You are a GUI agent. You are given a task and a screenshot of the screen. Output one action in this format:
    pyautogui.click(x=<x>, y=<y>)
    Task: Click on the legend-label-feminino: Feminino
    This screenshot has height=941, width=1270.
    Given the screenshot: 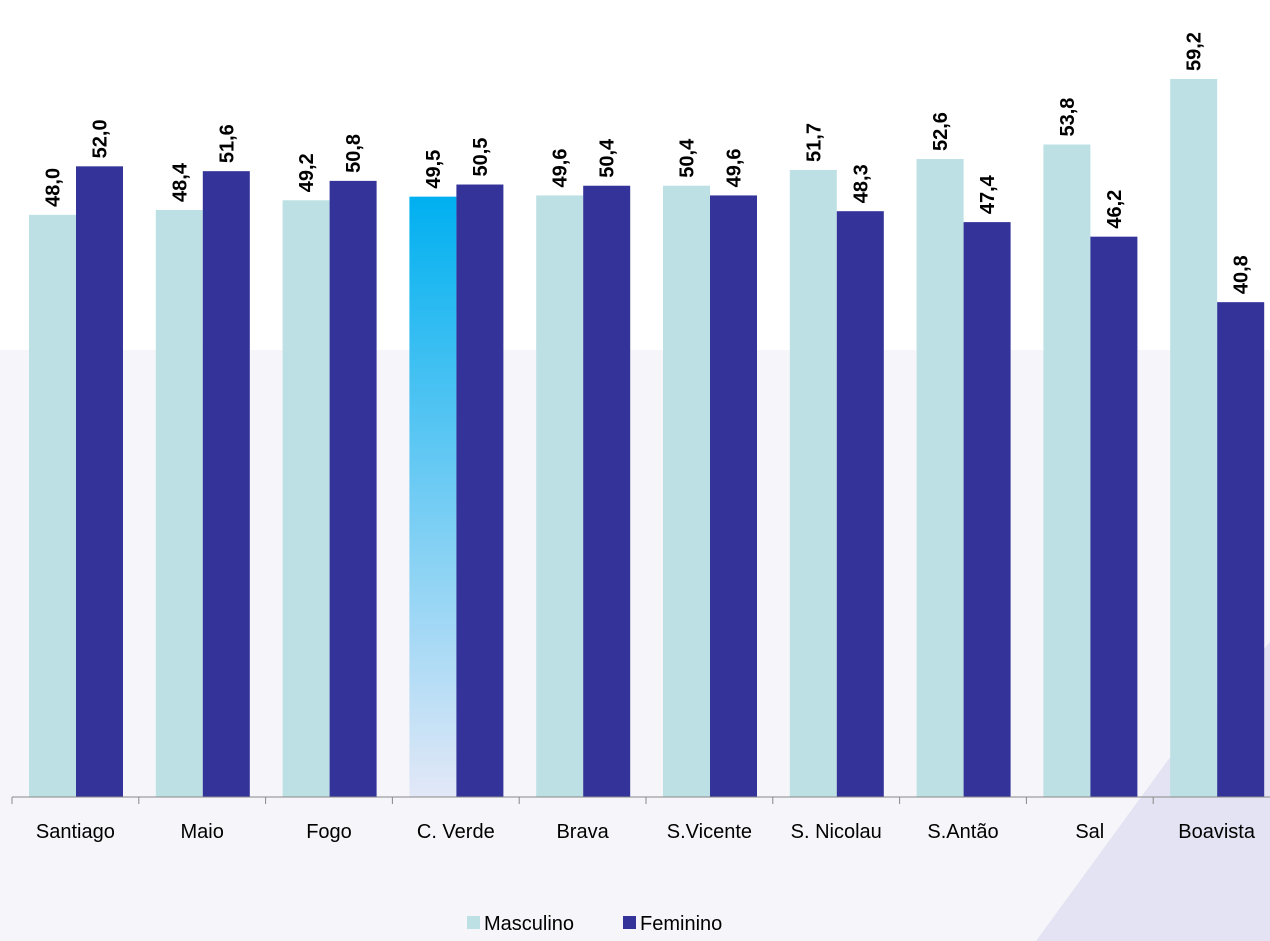 What is the action you would take?
    pyautogui.click(x=681, y=924)
    